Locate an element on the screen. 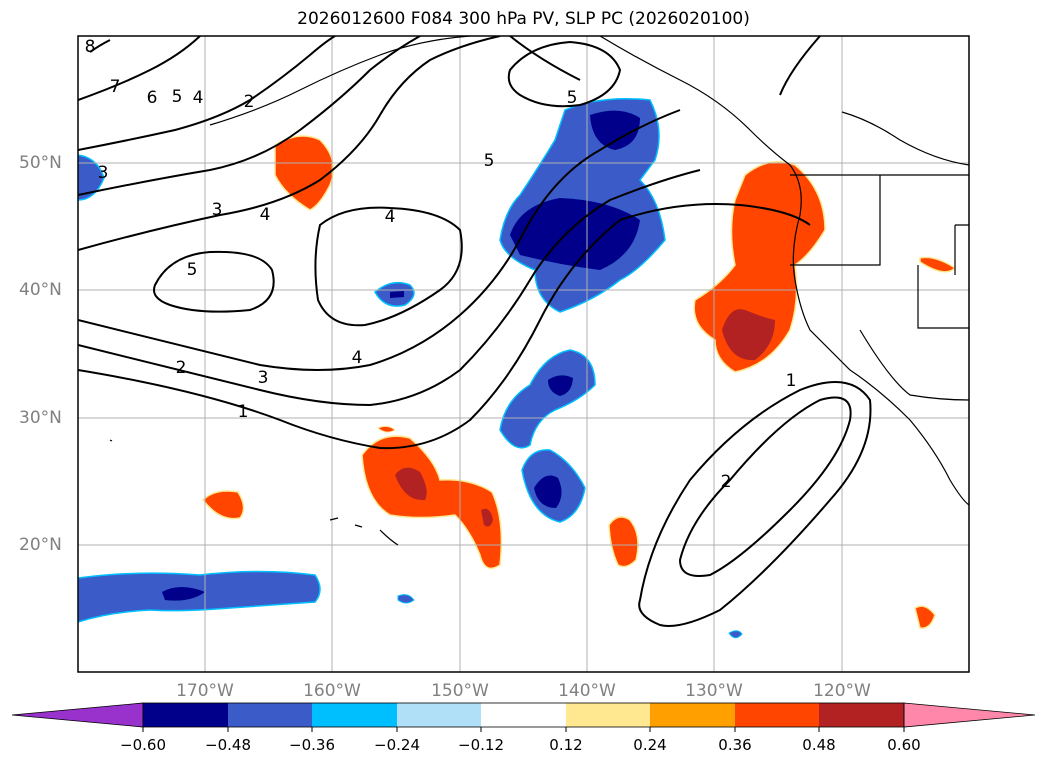 The image size is (1047, 765). lon-label-140w: 140°W is located at coordinates (587, 691).